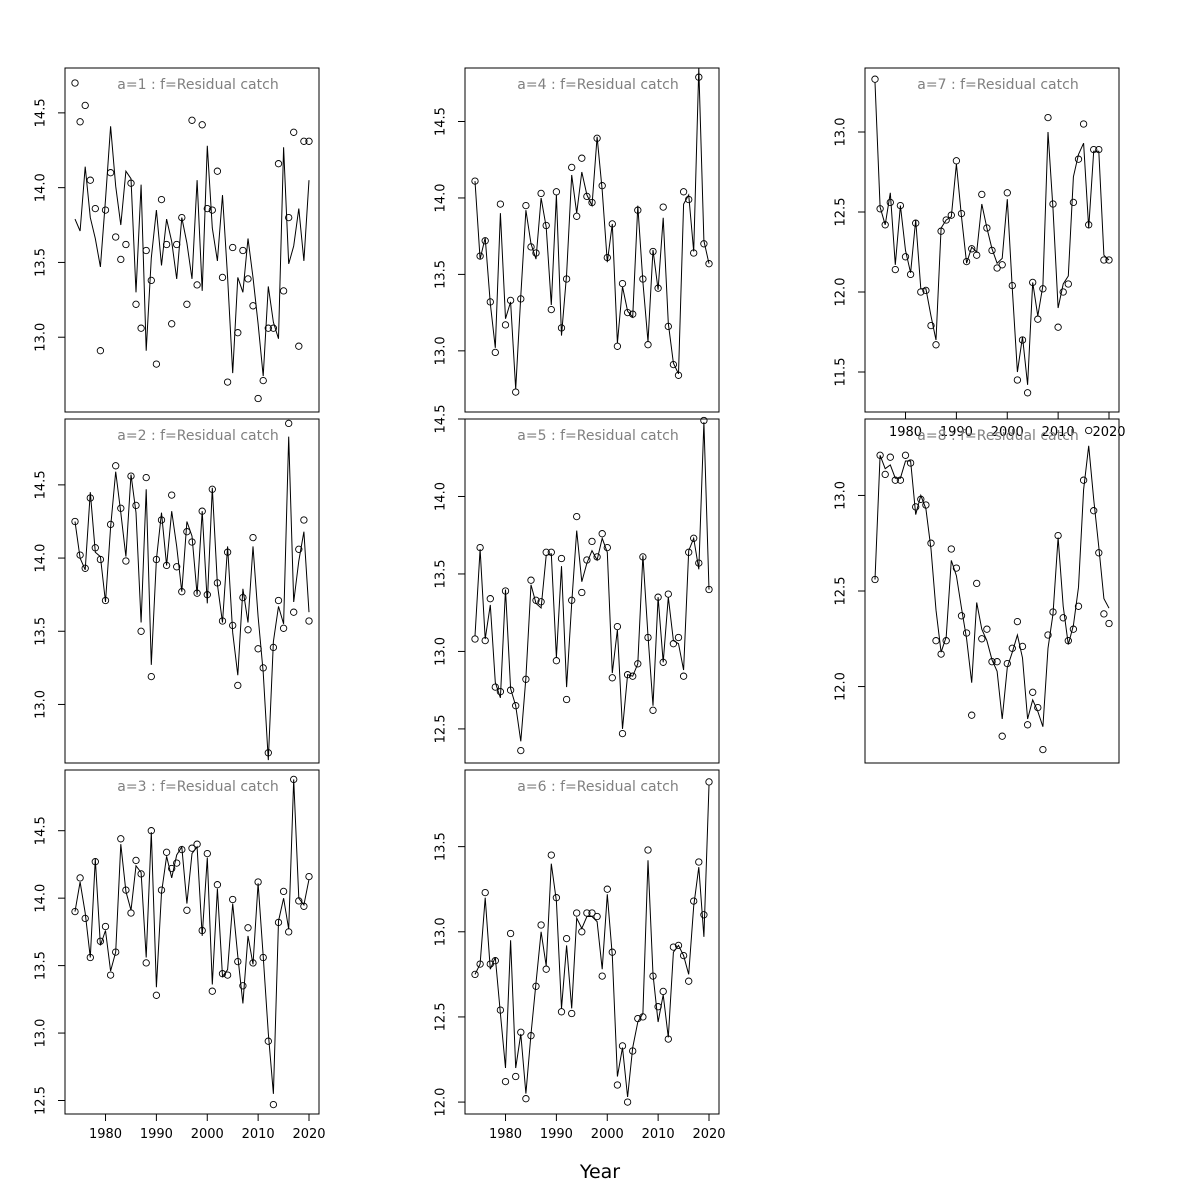 The width and height of the screenshot is (1200, 1200). I want to click on x-tick-label: 1980, so click(505, 1134).